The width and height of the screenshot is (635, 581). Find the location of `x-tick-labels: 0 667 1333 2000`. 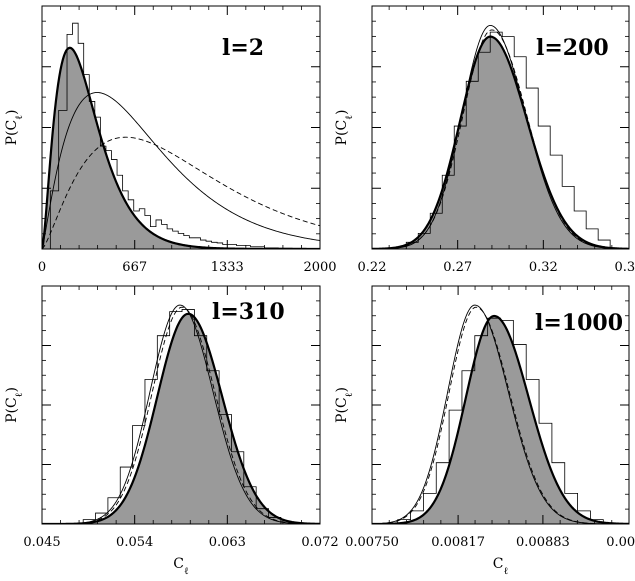

x-tick-labels: 0 667 1333 2000 is located at coordinates (187, 267).